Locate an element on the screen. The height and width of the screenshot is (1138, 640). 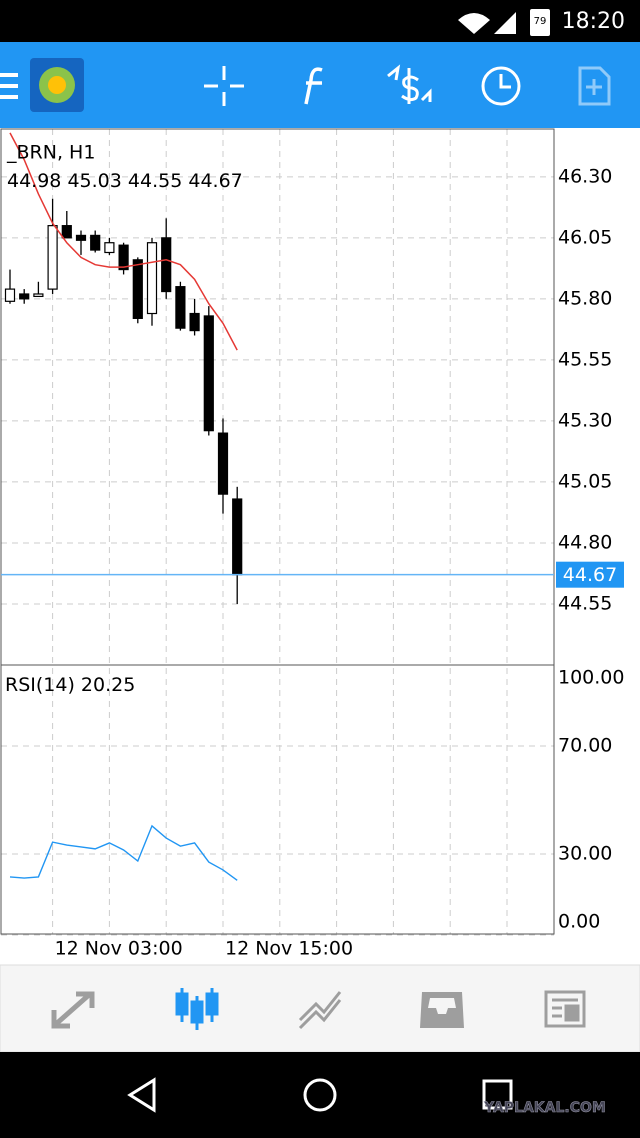
clock: 18:20 is located at coordinates (593, 21).